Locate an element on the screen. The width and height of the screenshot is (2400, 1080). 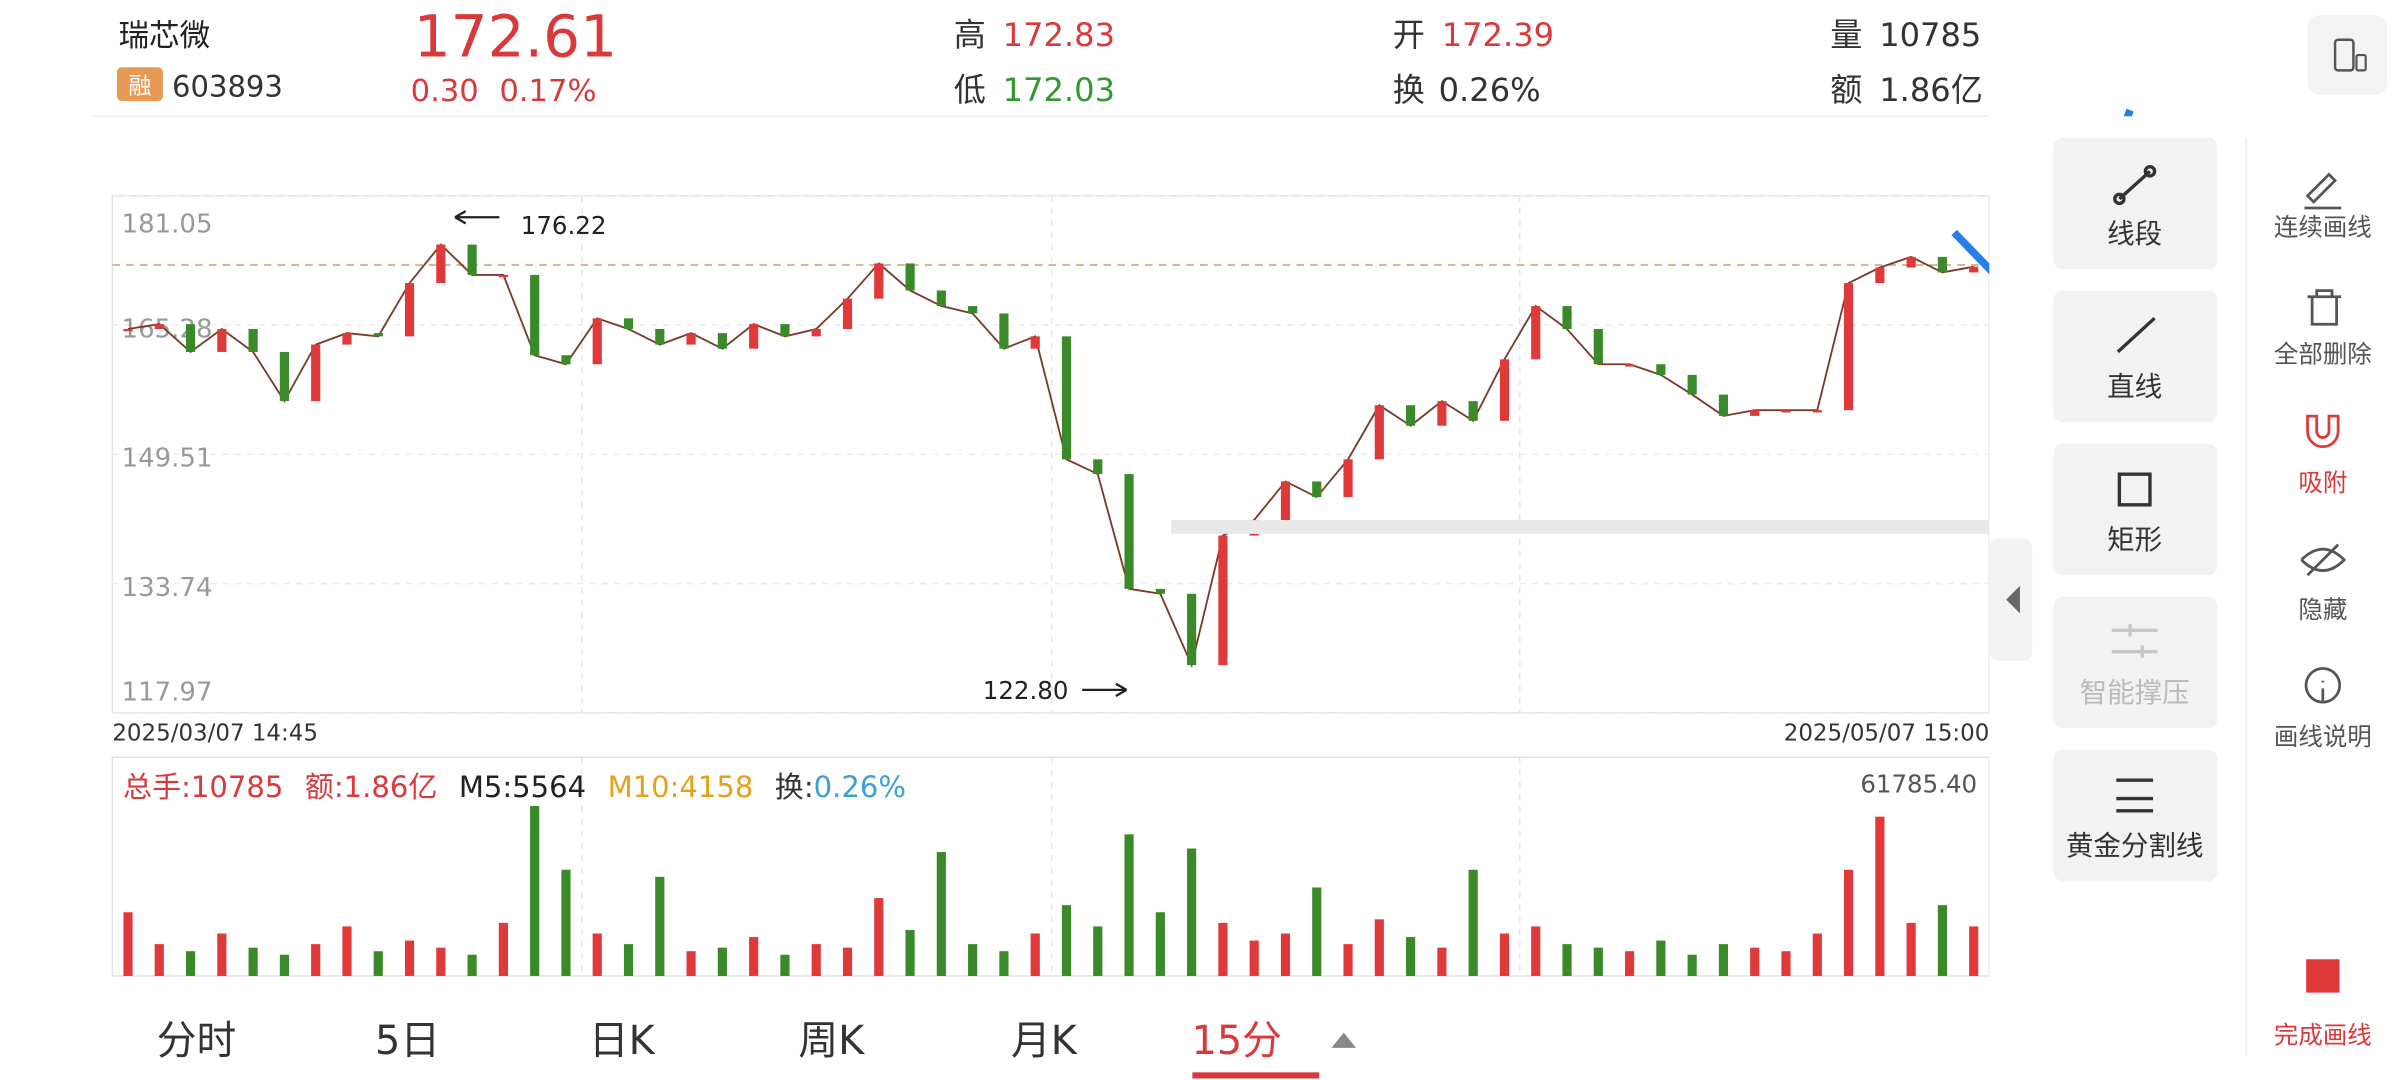
side-action: 全部删除 is located at coordinates (2323, 354).